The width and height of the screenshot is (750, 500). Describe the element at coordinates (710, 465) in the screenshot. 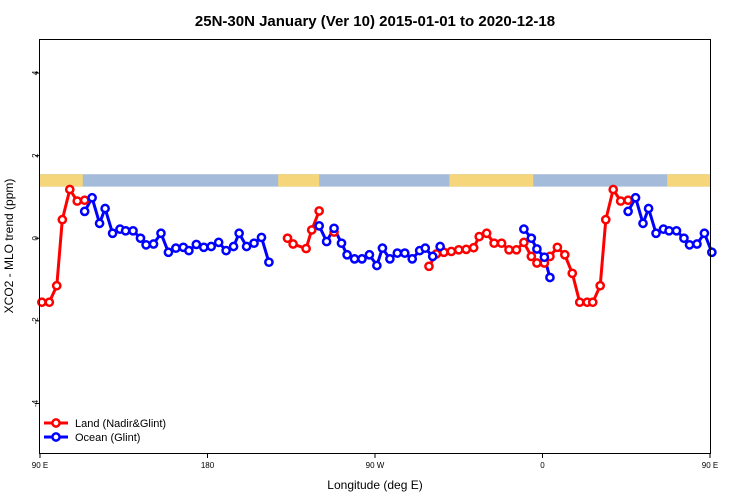

I see `x-tick-label-4: 90 E` at that location.